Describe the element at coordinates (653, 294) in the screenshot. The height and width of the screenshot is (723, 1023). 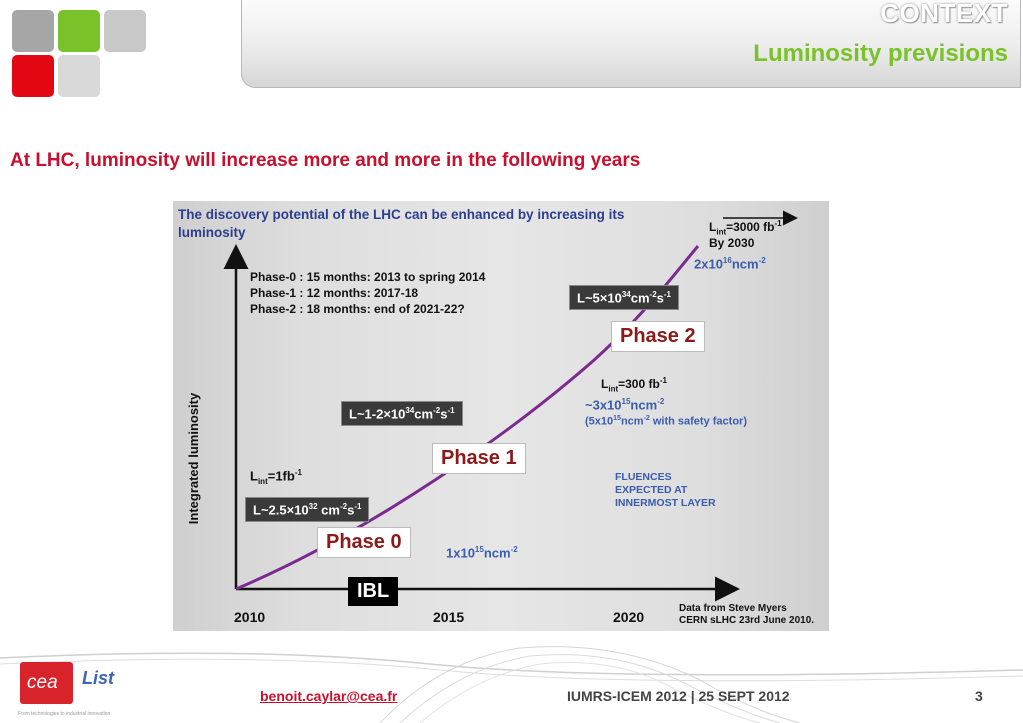
I see `lum2-cm-exp: -2` at that location.